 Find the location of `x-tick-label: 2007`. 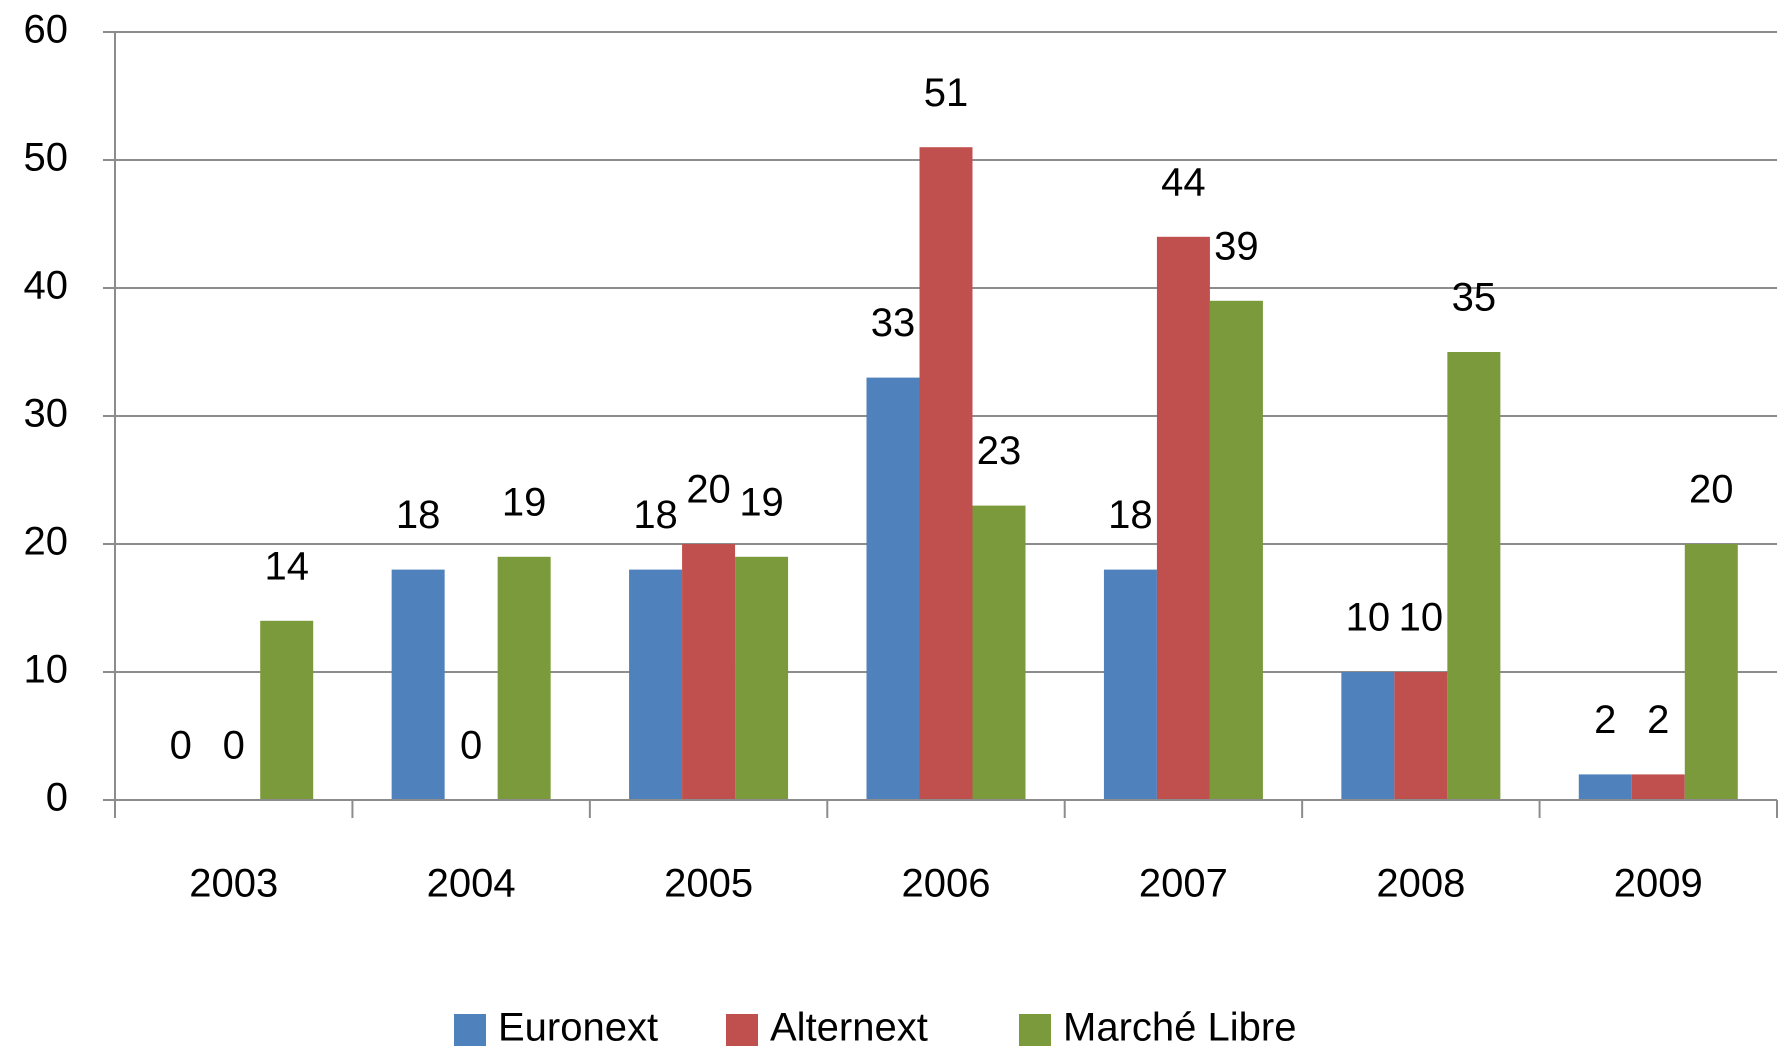

x-tick-label: 2007 is located at coordinates (1183, 884).